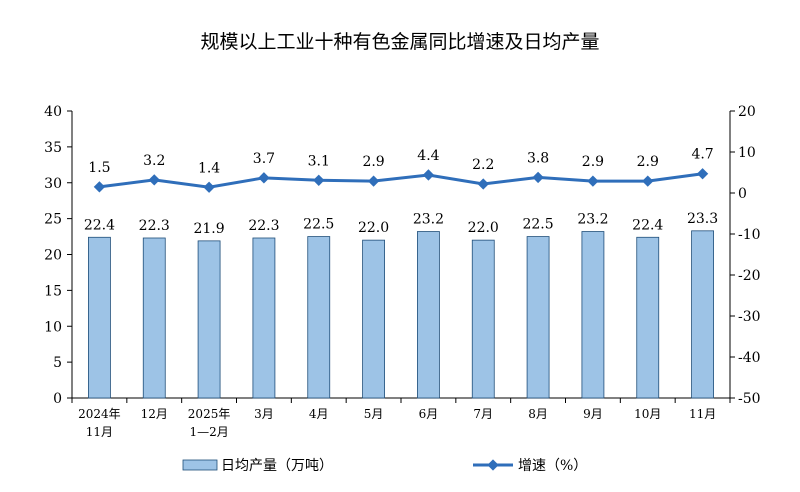 The height and width of the screenshot is (492, 800). What do you see at coordinates (264, 159) in the screenshot?
I see `line-value-label: 3.7` at bounding box center [264, 159].